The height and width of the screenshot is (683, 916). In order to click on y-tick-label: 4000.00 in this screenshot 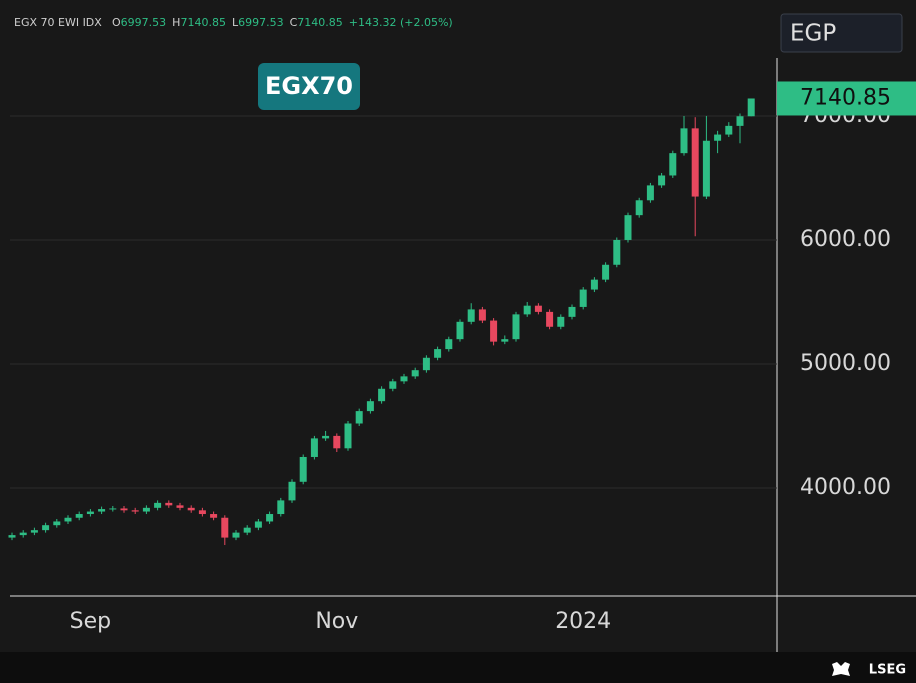, I will do `click(845, 487)`.